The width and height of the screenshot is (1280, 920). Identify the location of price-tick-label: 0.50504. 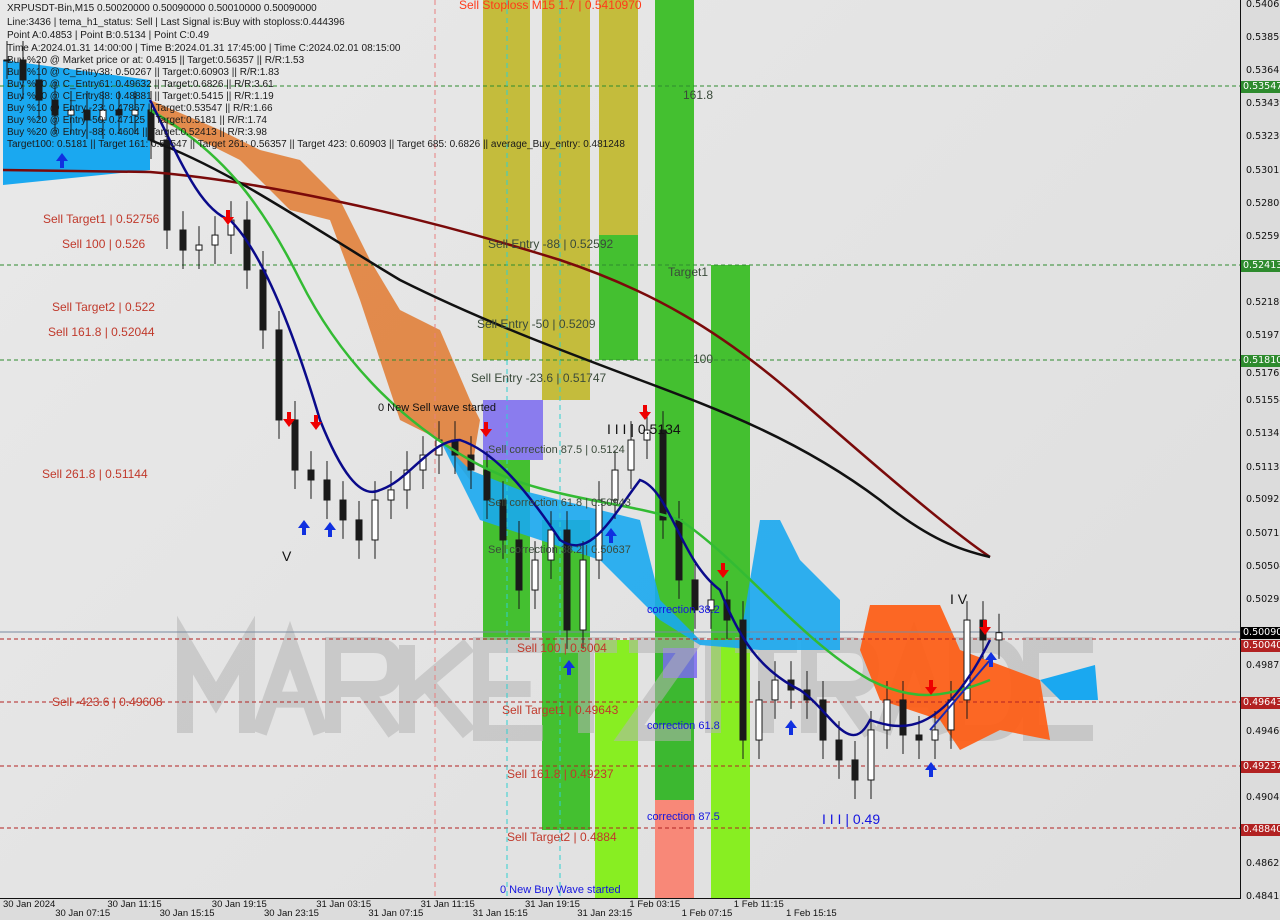
(1263, 567).